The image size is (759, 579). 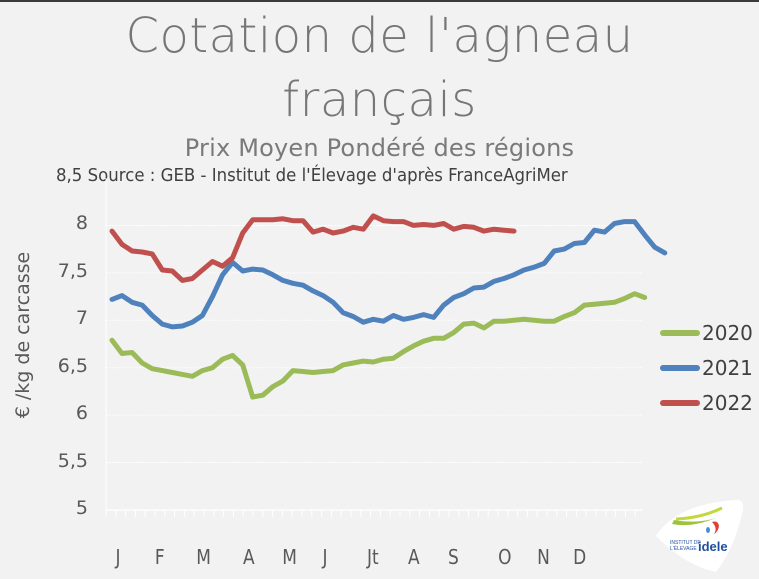 What do you see at coordinates (159, 557) in the screenshot?
I see `x-tick-label: F` at bounding box center [159, 557].